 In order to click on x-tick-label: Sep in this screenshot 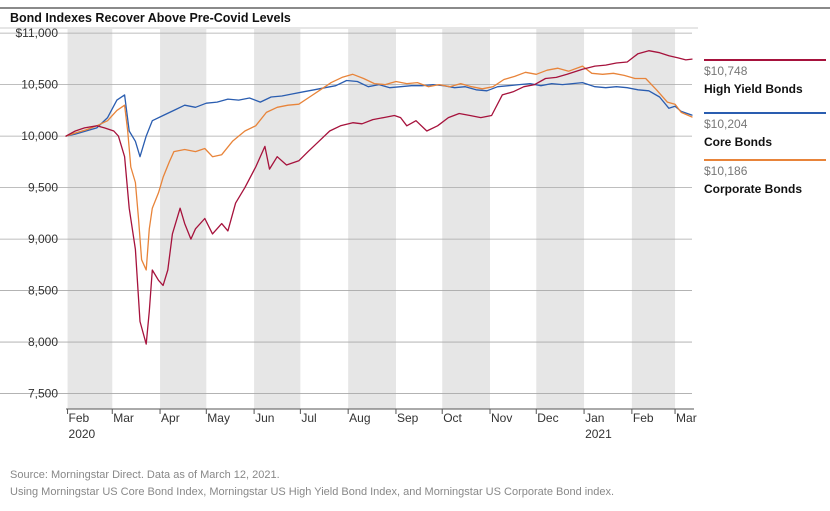, I will do `click(408, 418)`.